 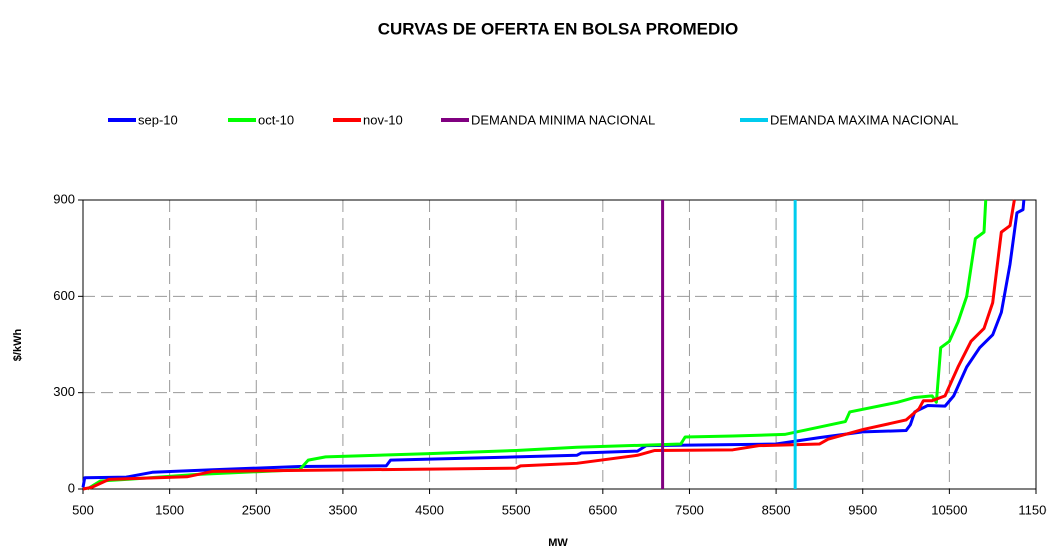 What do you see at coordinates (602, 509) in the screenshot?
I see `x-tick-label: 6500` at bounding box center [602, 509].